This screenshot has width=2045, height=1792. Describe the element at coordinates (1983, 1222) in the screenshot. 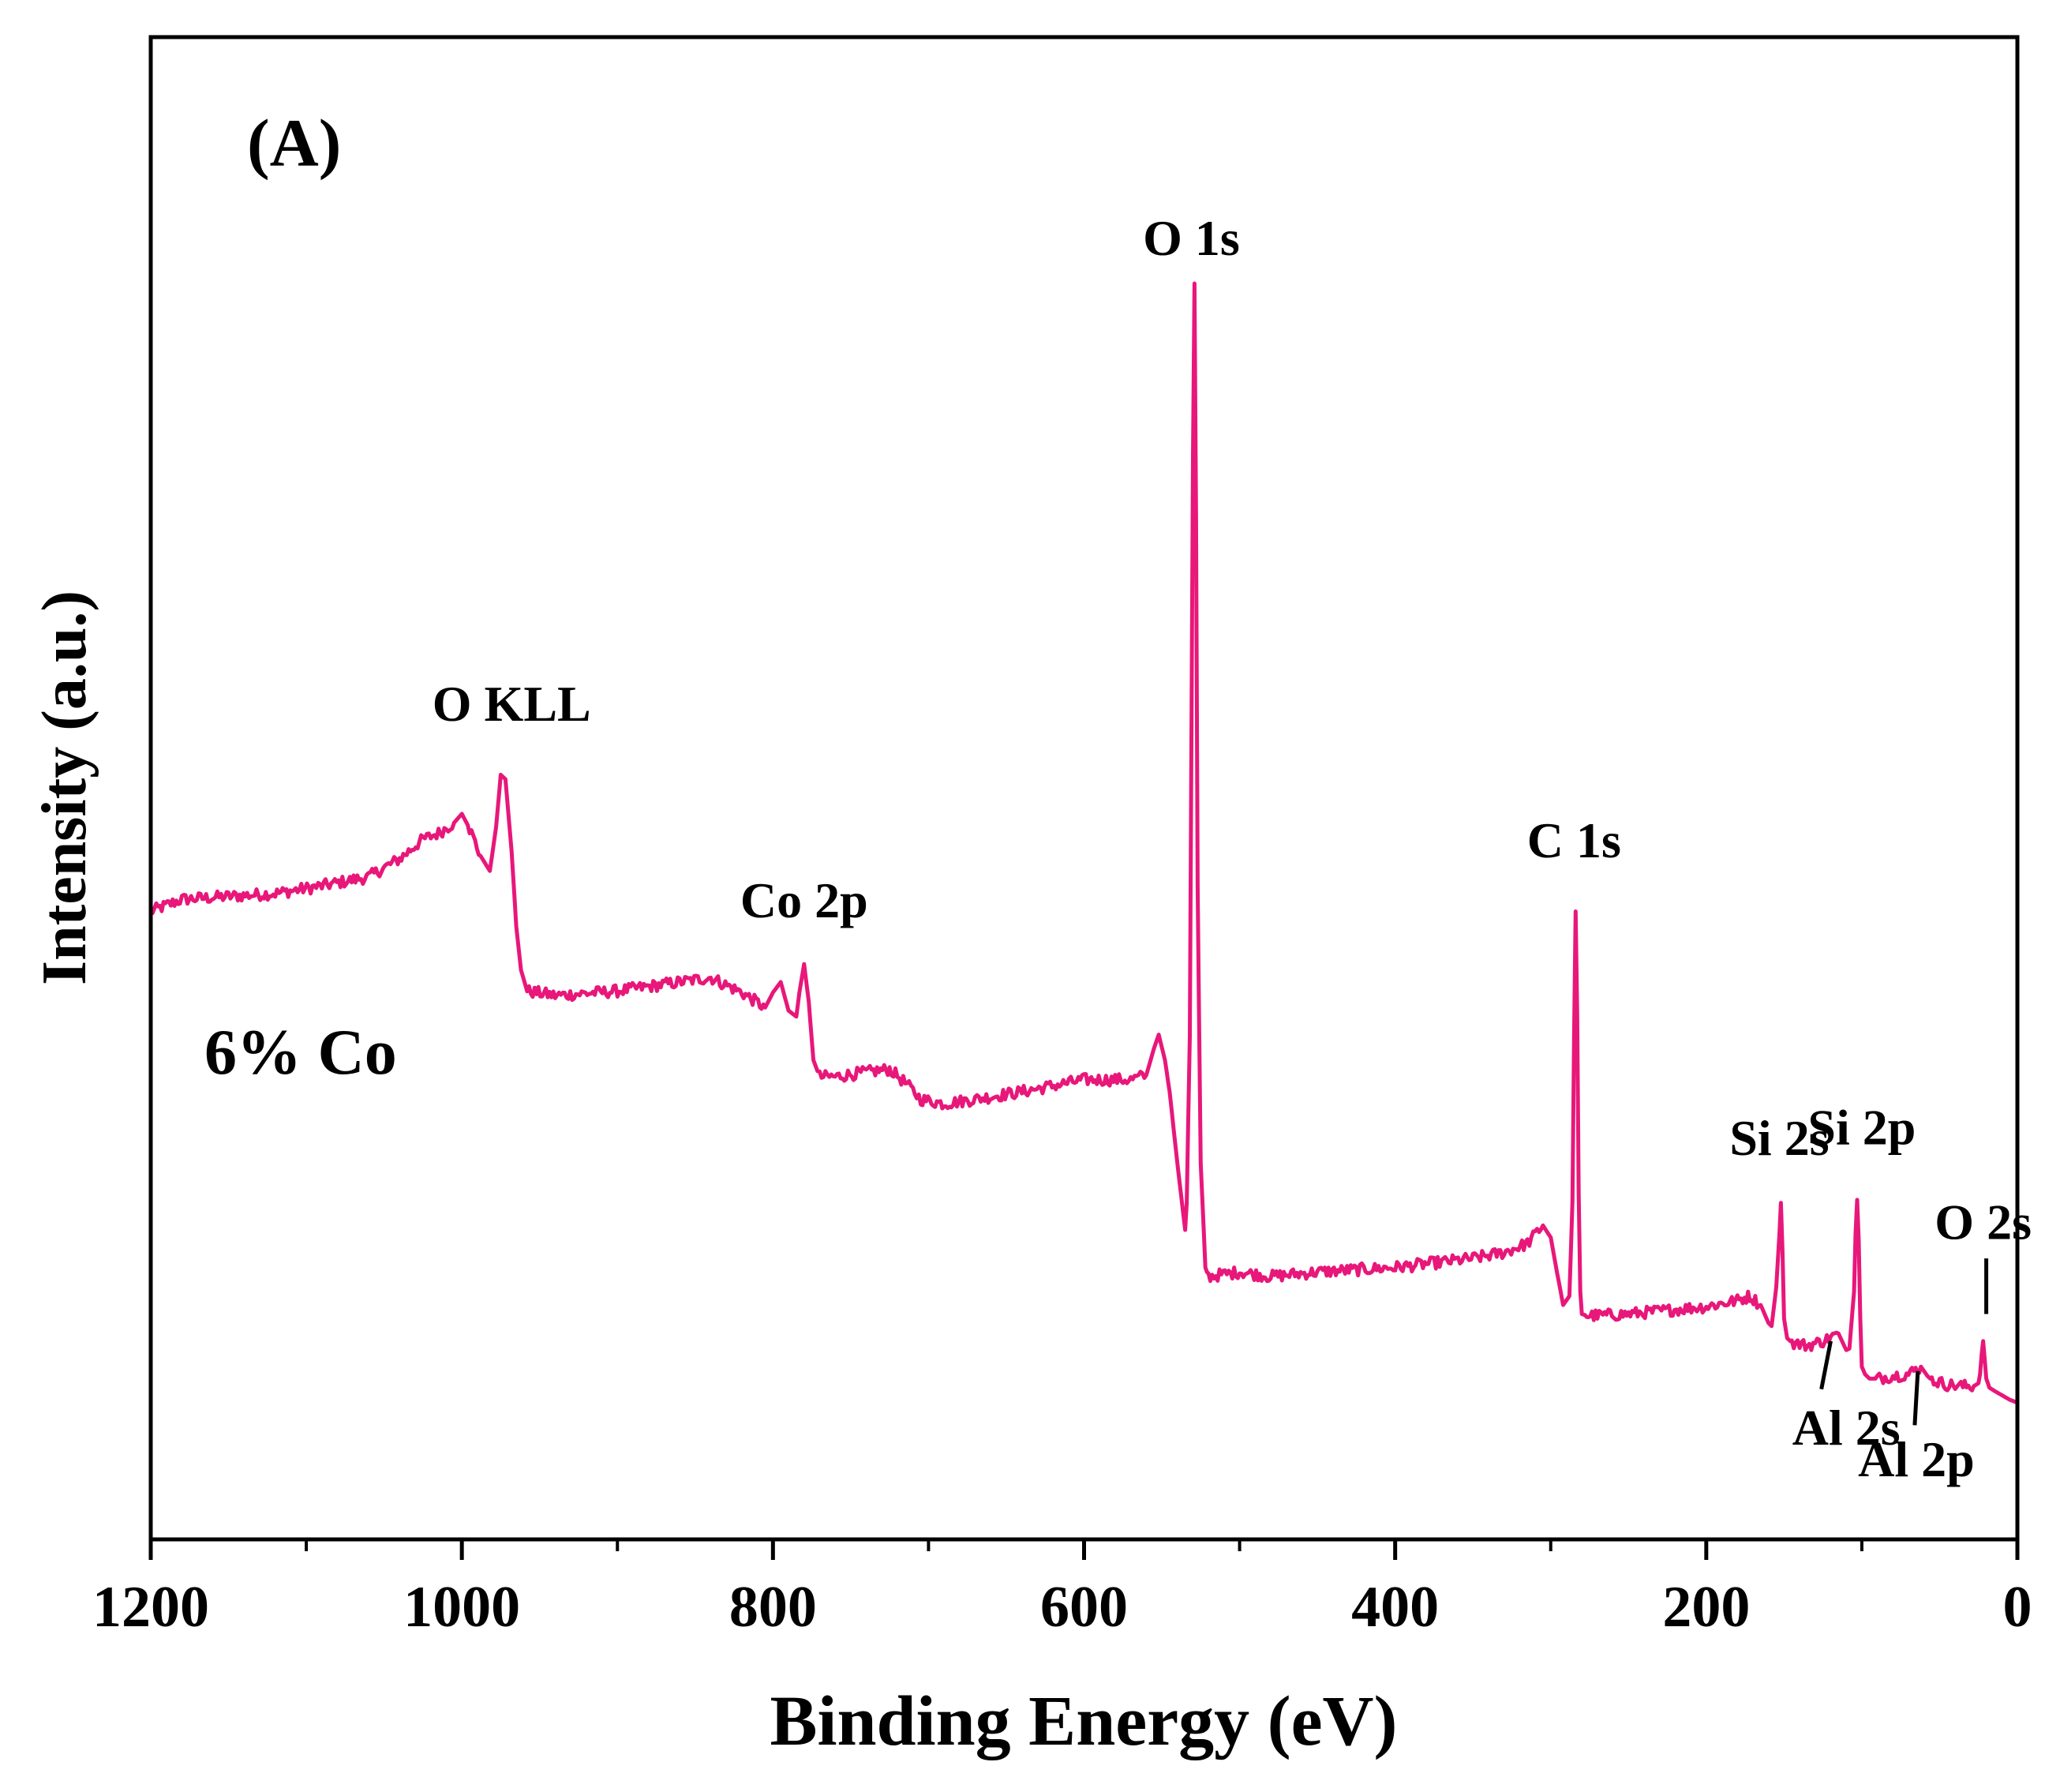

I see `peak-label-o-2s: O 2s` at that location.